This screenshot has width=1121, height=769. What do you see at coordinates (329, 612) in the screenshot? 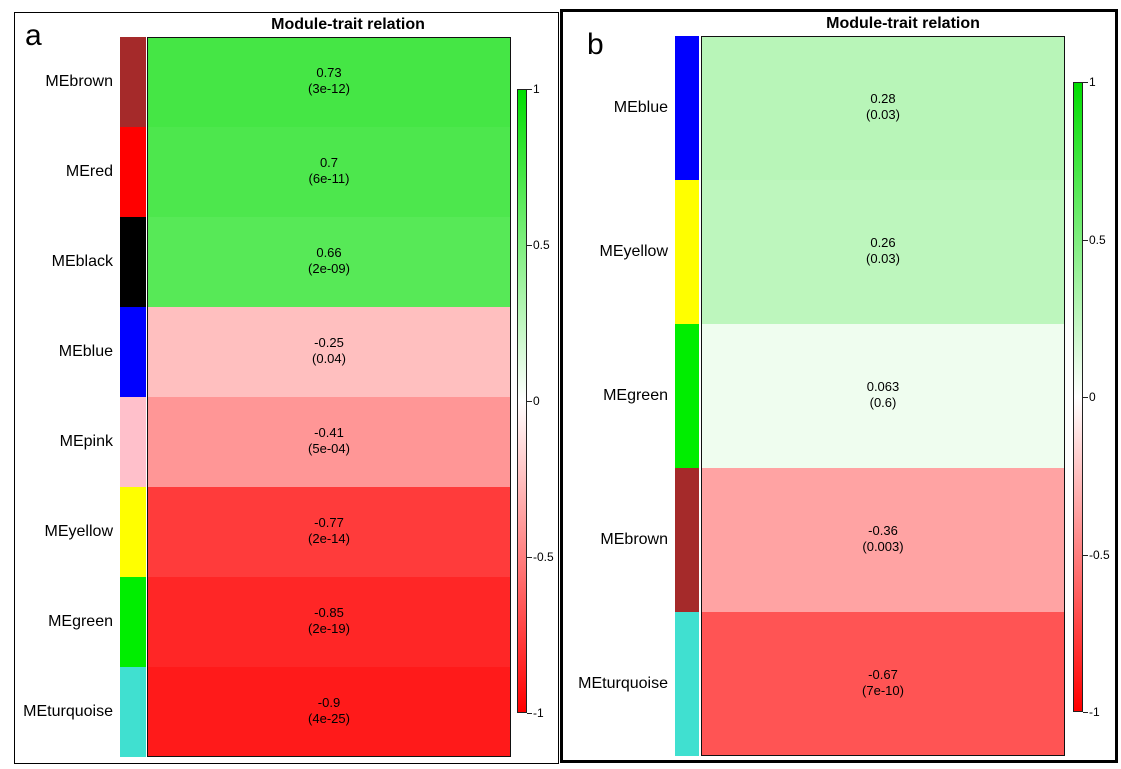
I see `correlation-value: -0.85` at bounding box center [329, 612].